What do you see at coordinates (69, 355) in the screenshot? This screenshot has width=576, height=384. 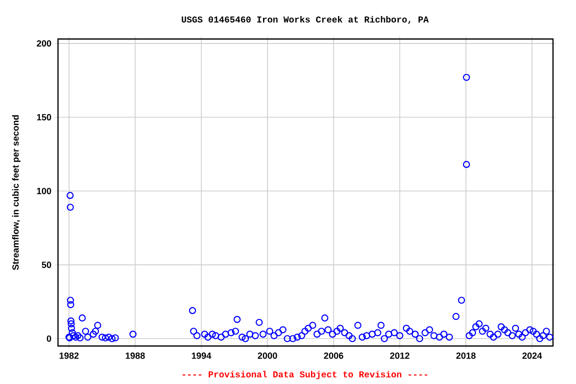 I see `x-tick-label: 1982` at bounding box center [69, 355].